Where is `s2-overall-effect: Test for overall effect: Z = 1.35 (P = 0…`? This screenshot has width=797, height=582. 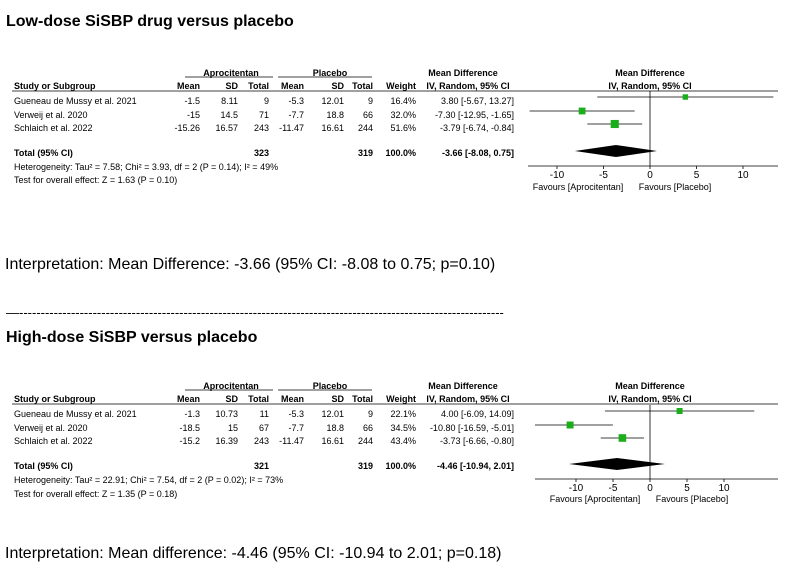 s2-overall-effect: Test for overall effect: Z = 1.35 (P = 0… is located at coordinates (96, 494).